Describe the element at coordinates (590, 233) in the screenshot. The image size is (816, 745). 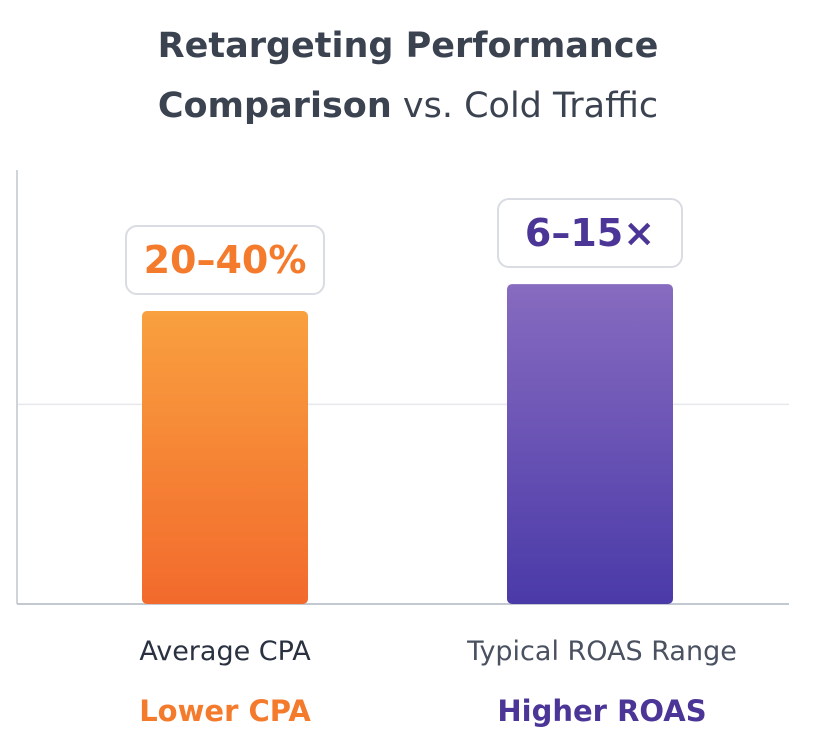
I see `data-label-roas: 6–15×` at that location.